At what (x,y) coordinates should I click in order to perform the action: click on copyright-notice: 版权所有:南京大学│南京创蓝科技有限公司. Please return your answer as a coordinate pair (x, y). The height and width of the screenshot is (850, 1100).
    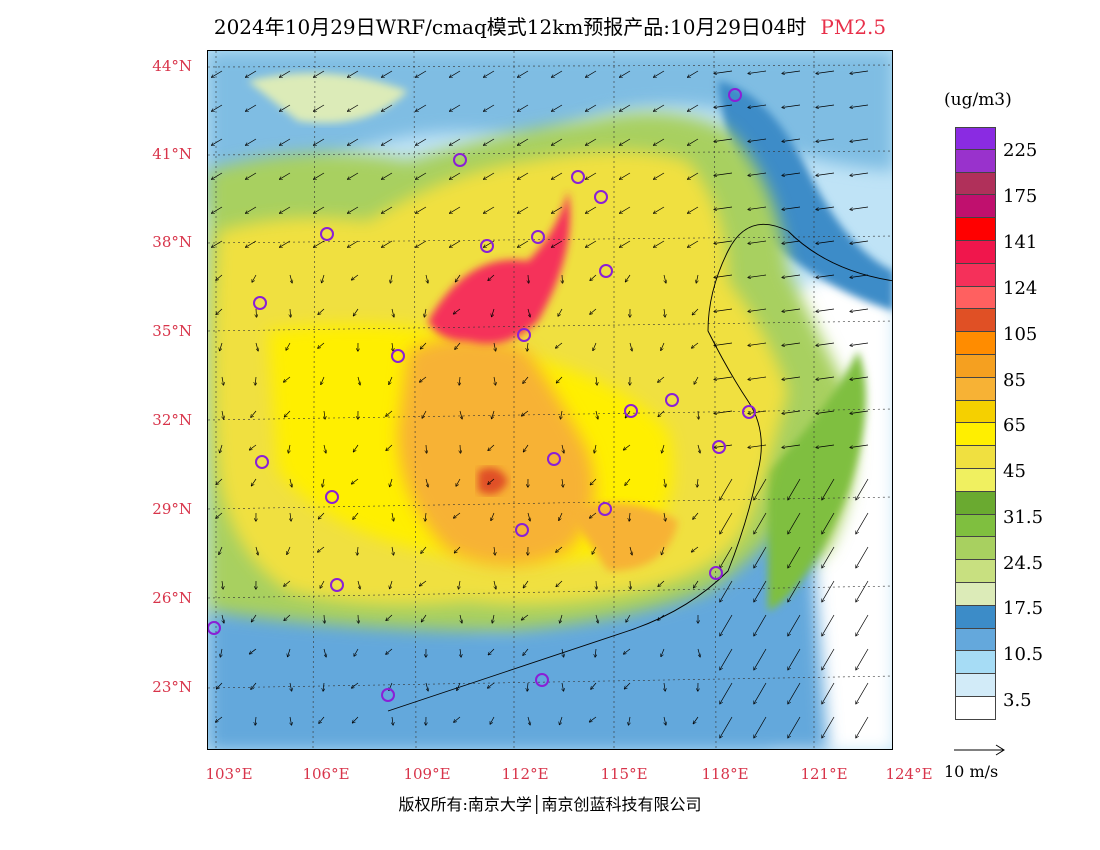
    Looking at the image, I should click on (550, 804).